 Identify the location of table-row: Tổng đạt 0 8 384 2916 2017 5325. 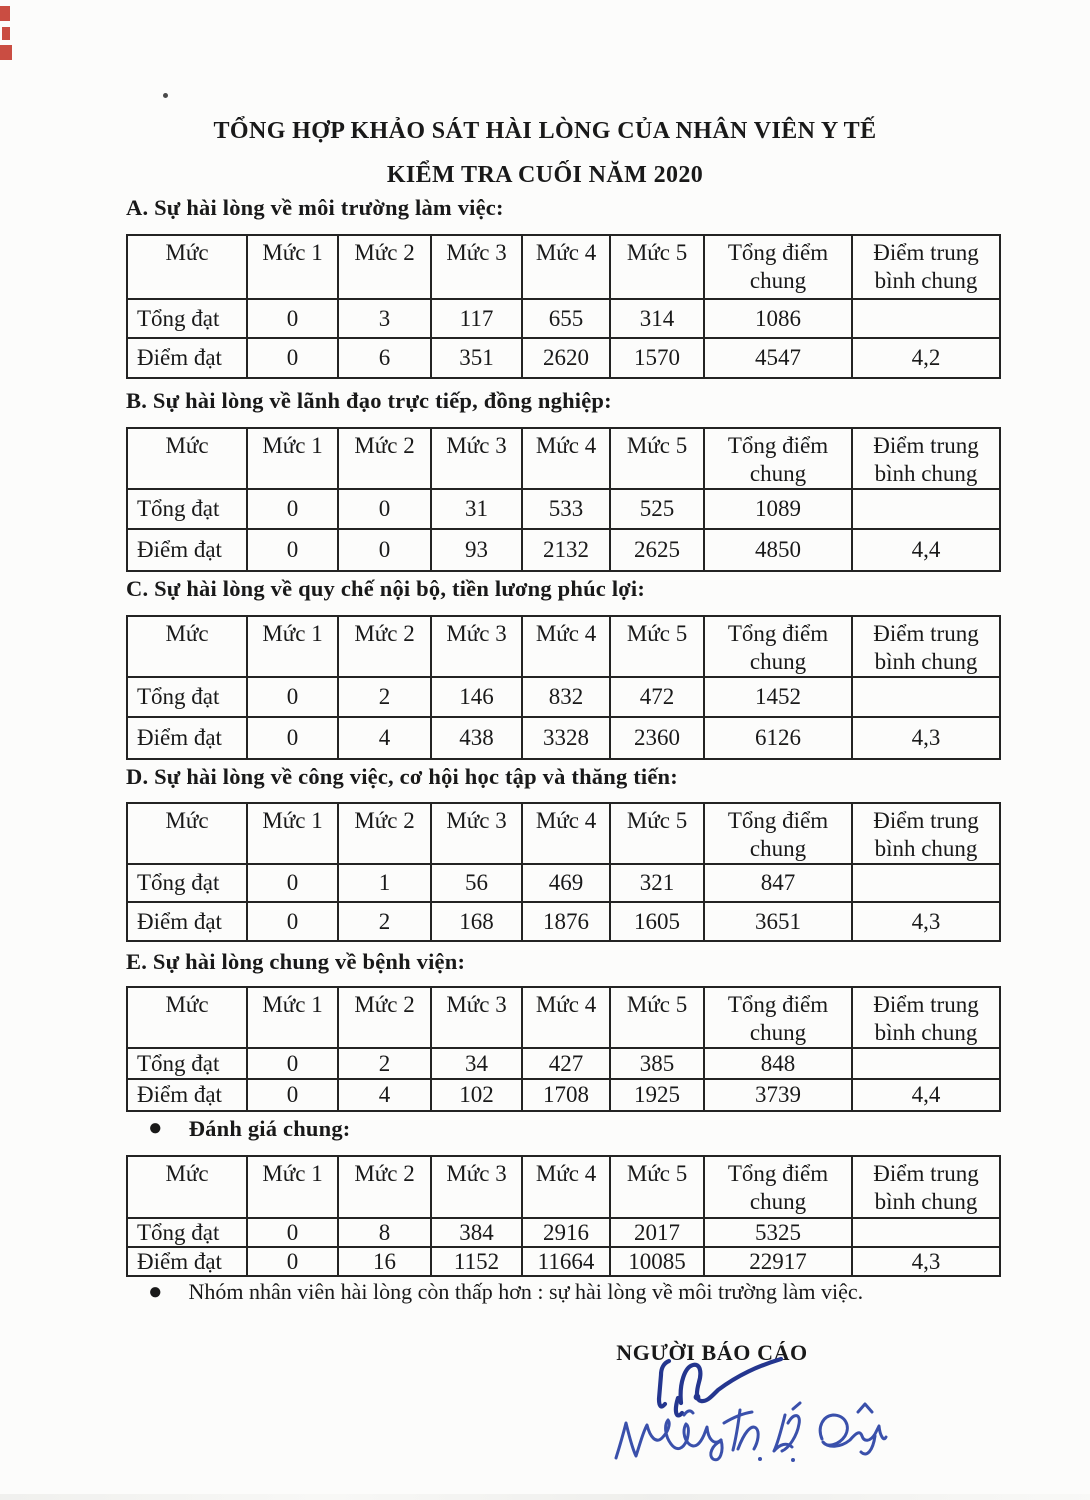
(563, 1232).